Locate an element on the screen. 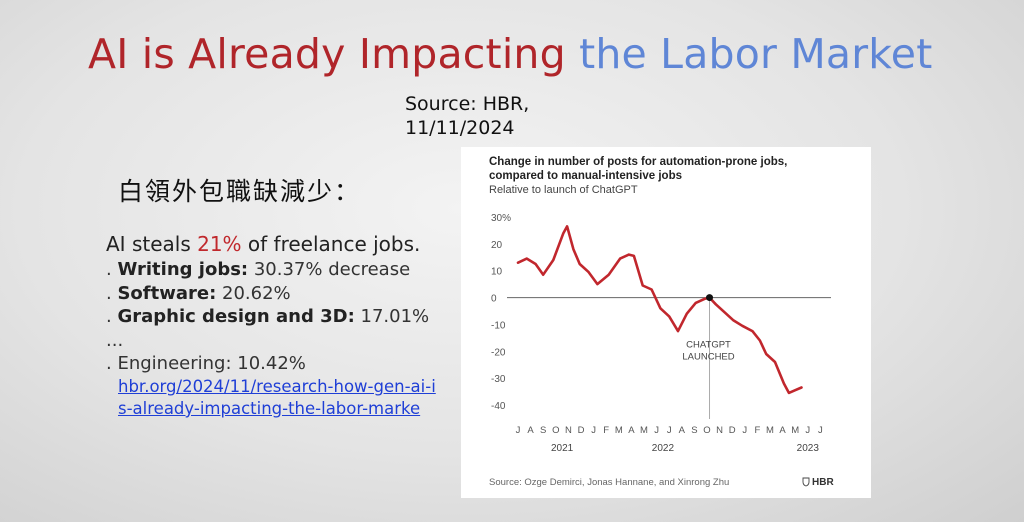 The image size is (1024, 522). source-line-2: 11/11/2024 is located at coordinates (460, 128).